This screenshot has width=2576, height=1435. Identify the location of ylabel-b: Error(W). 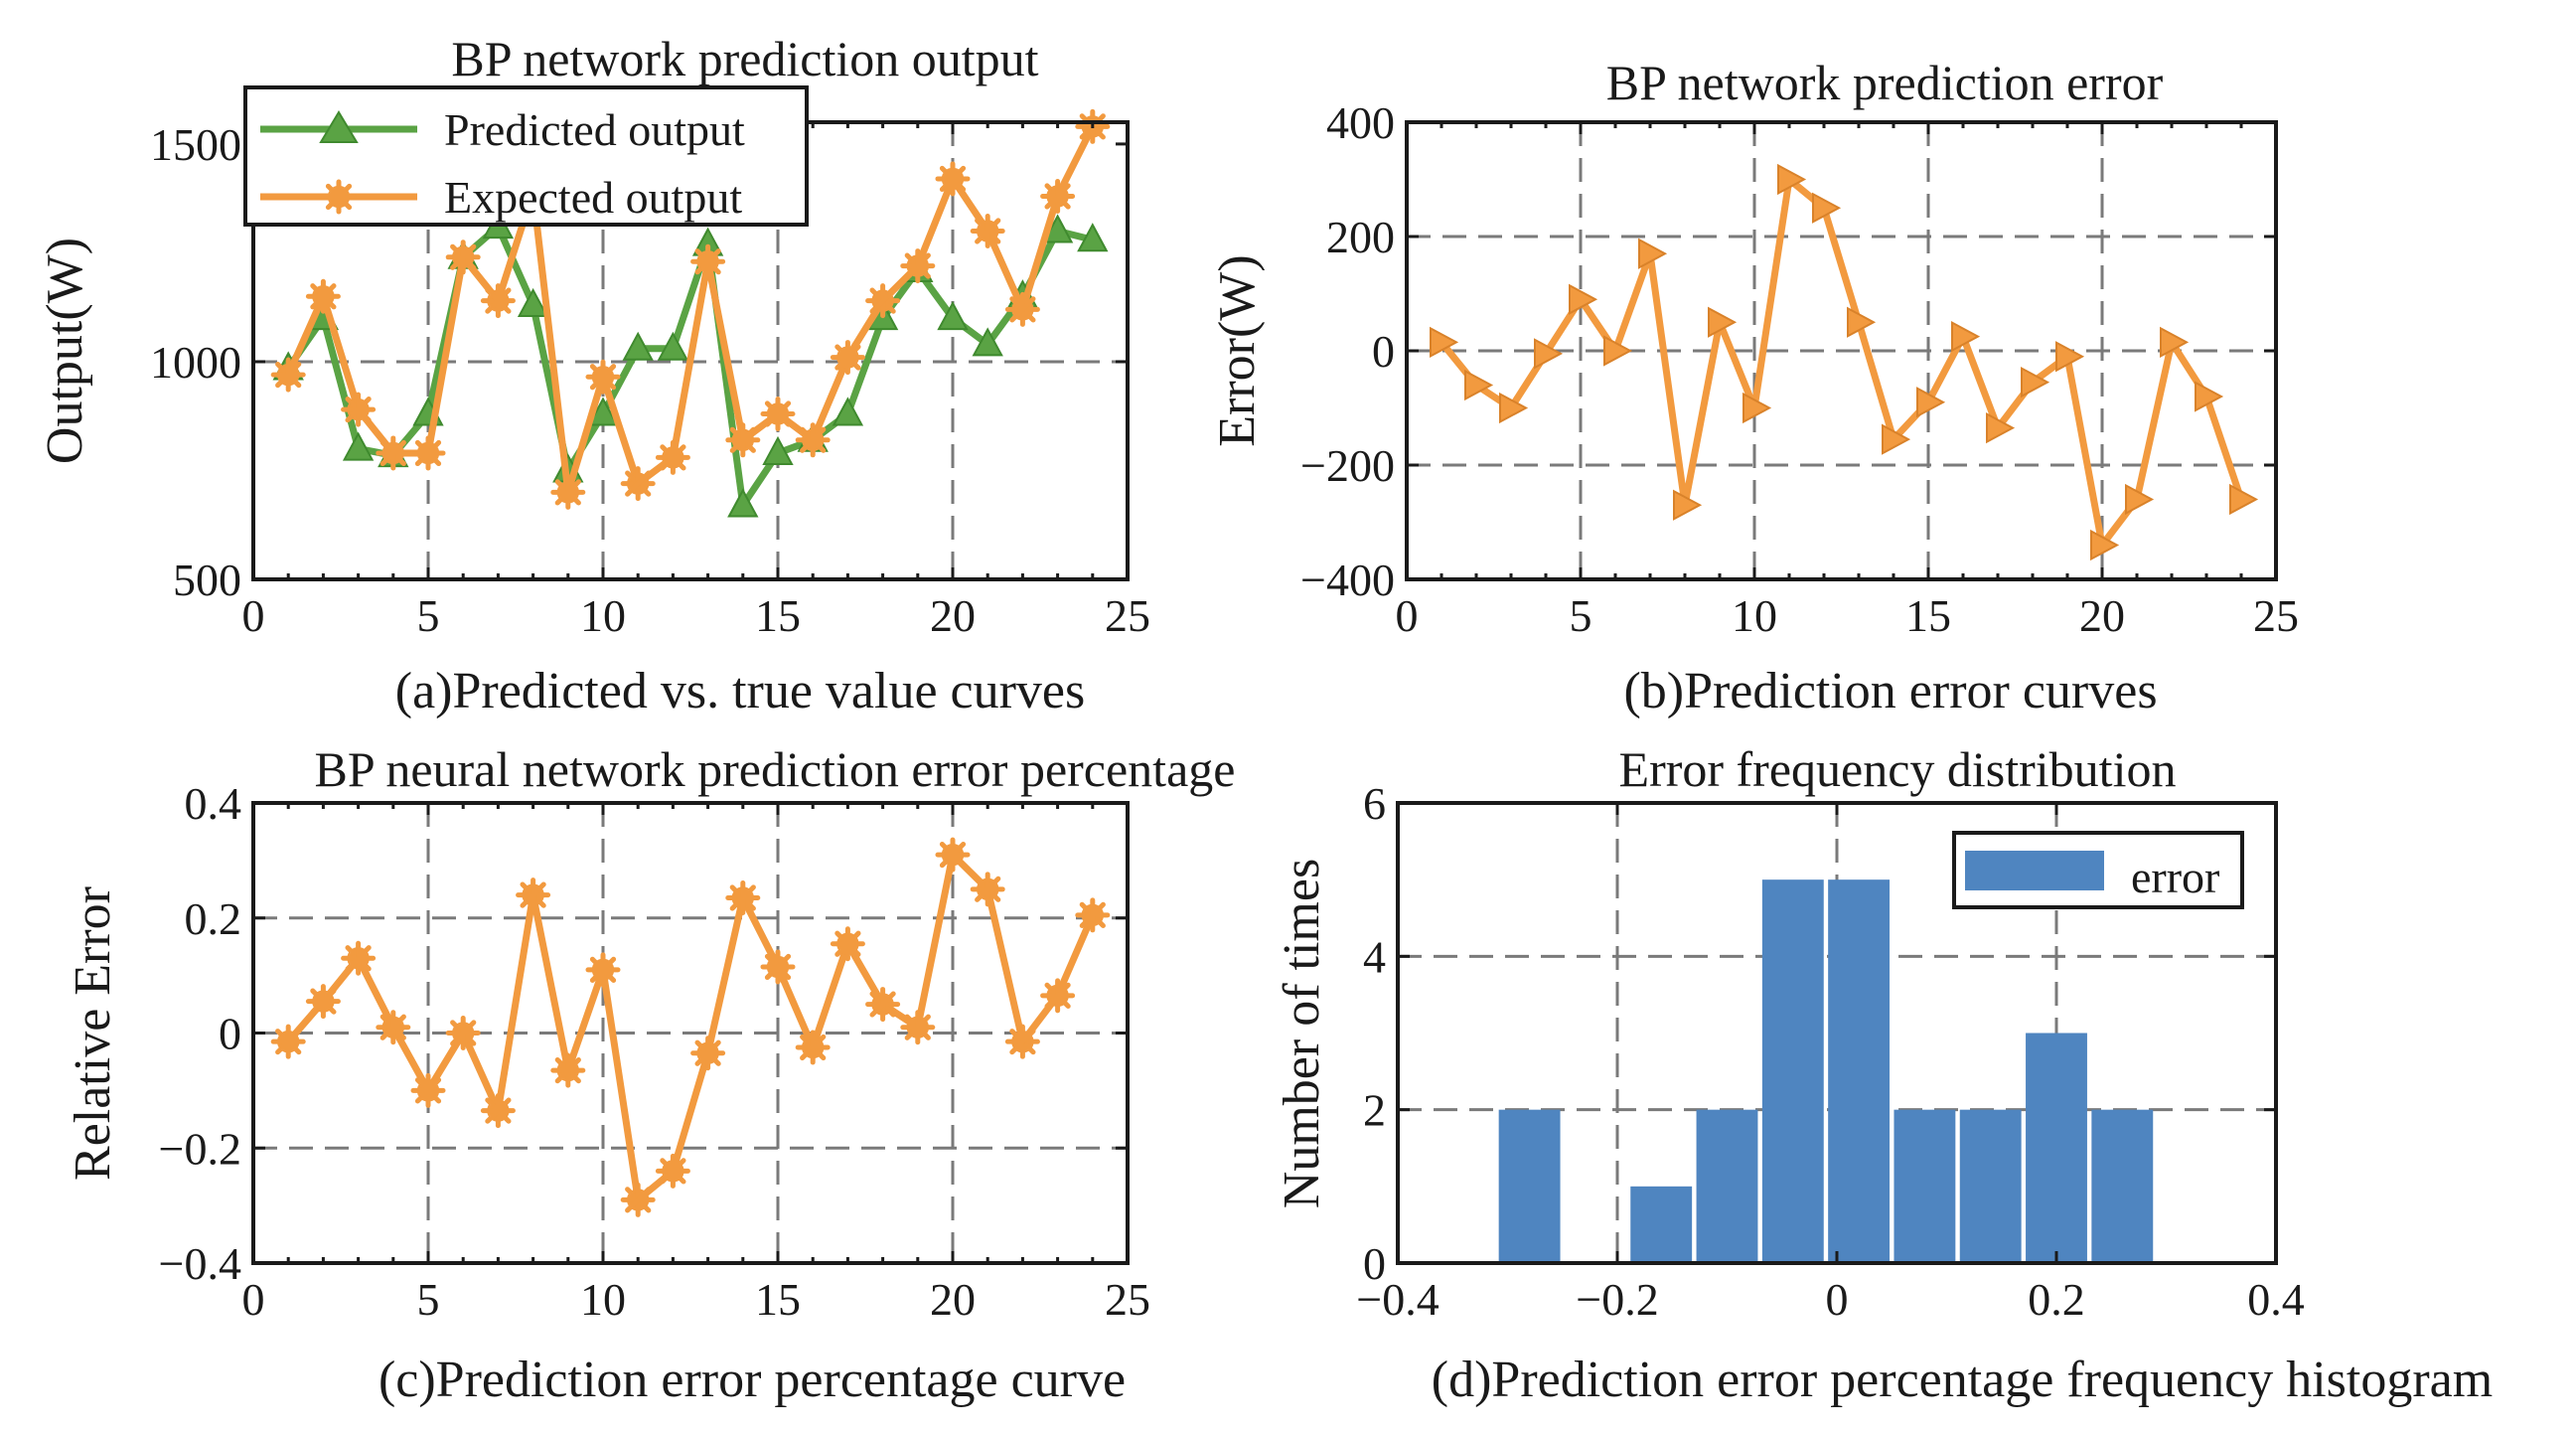
(1237, 350).